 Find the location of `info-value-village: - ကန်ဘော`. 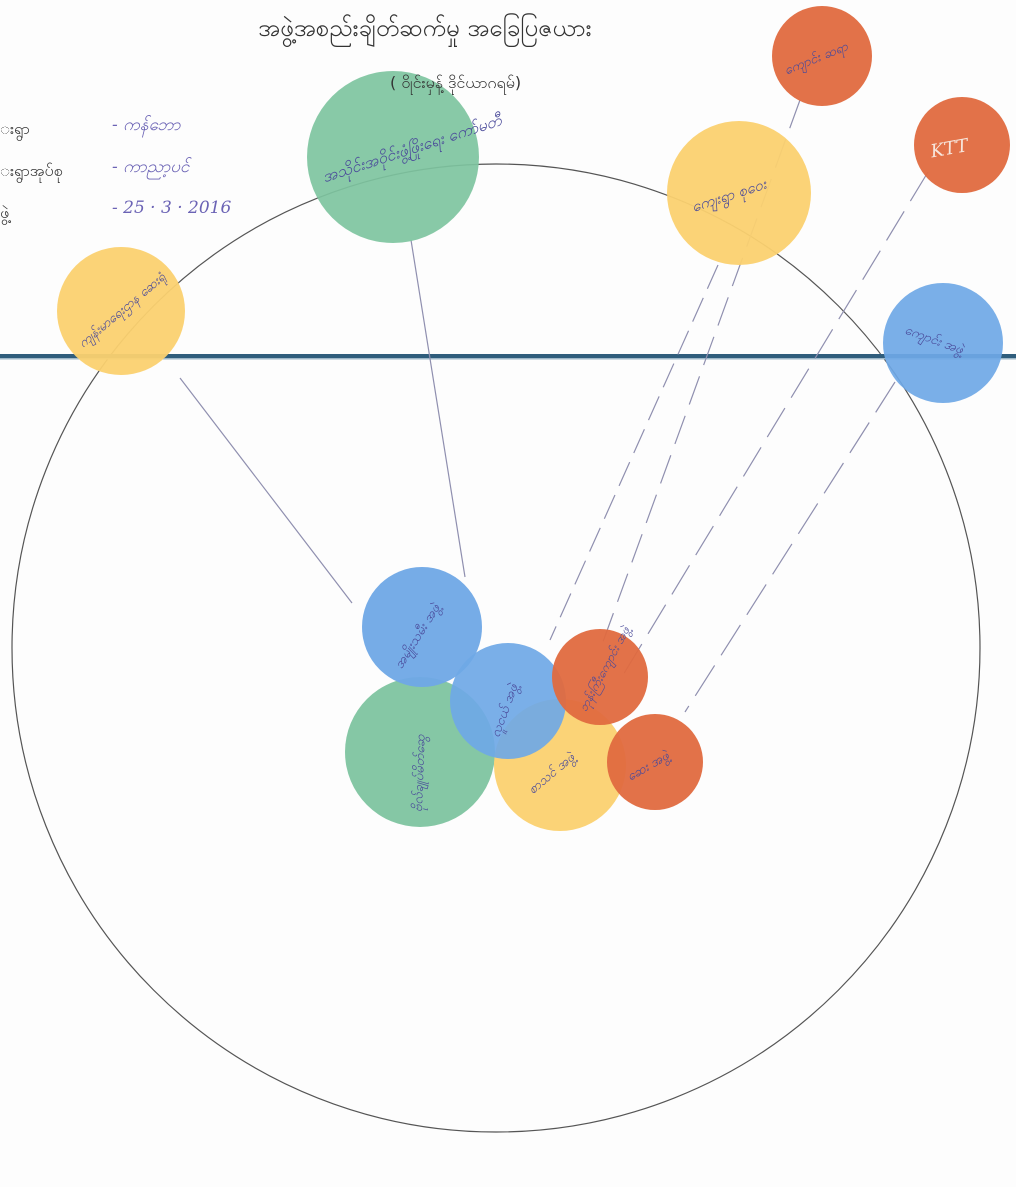

info-value-village: - ကန်ဘော is located at coordinates (146, 125).